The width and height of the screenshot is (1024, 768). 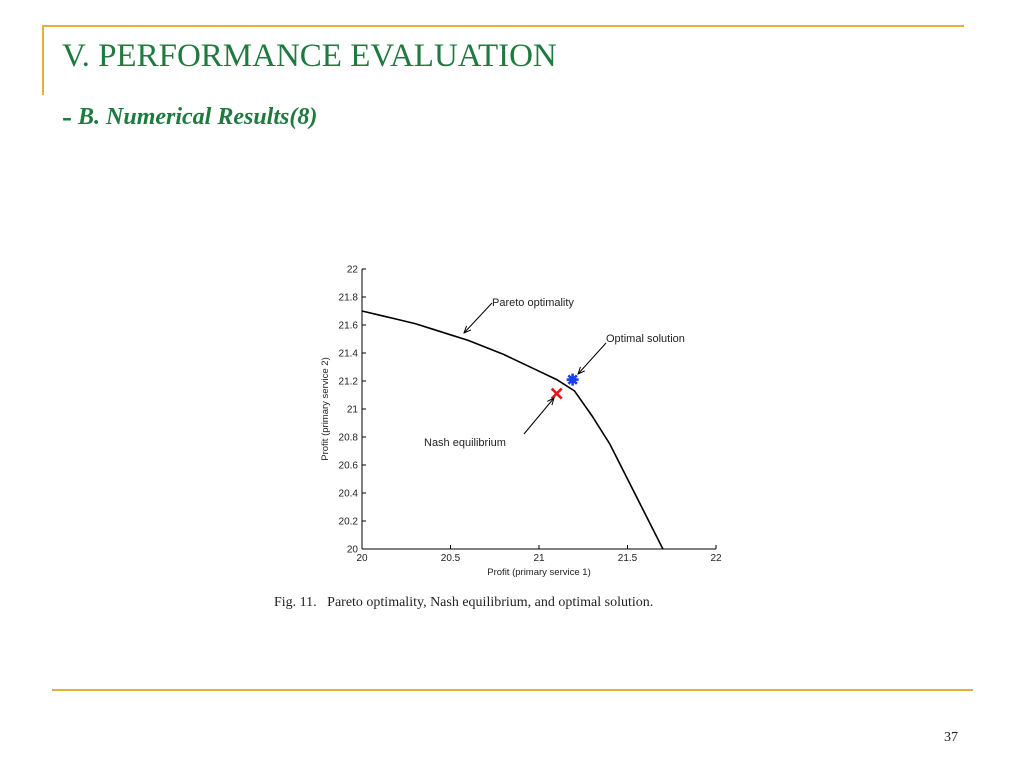 I want to click on x-tick-label: 21, so click(x=539, y=558).